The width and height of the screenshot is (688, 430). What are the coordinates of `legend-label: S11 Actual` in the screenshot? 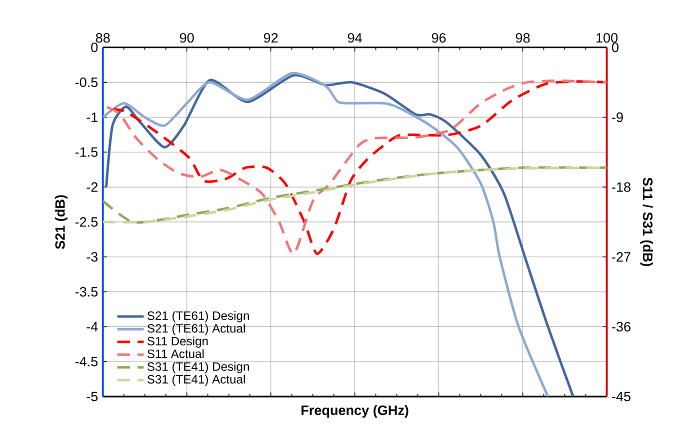 It's located at (175, 353).